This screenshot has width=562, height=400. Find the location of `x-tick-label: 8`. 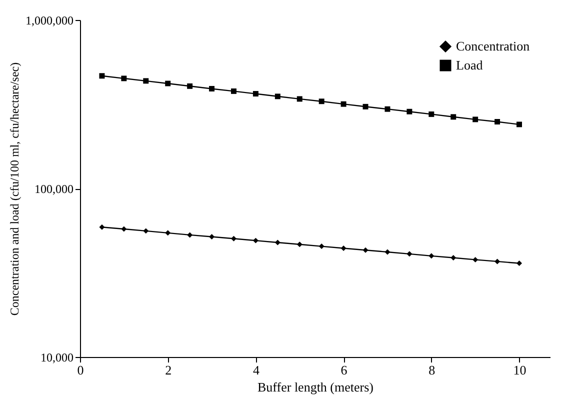

x-tick-label: 8 is located at coordinates (432, 370).